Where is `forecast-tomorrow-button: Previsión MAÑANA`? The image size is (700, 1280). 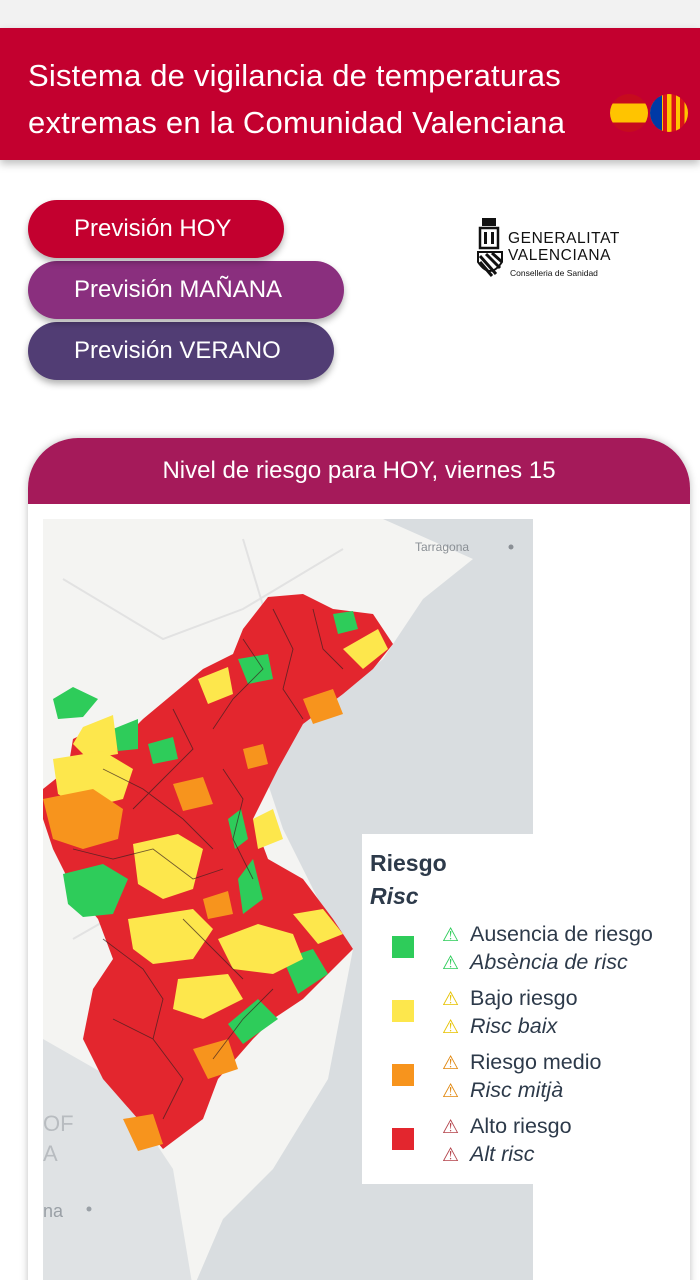 forecast-tomorrow-button: Previsión MAÑANA is located at coordinates (186, 290).